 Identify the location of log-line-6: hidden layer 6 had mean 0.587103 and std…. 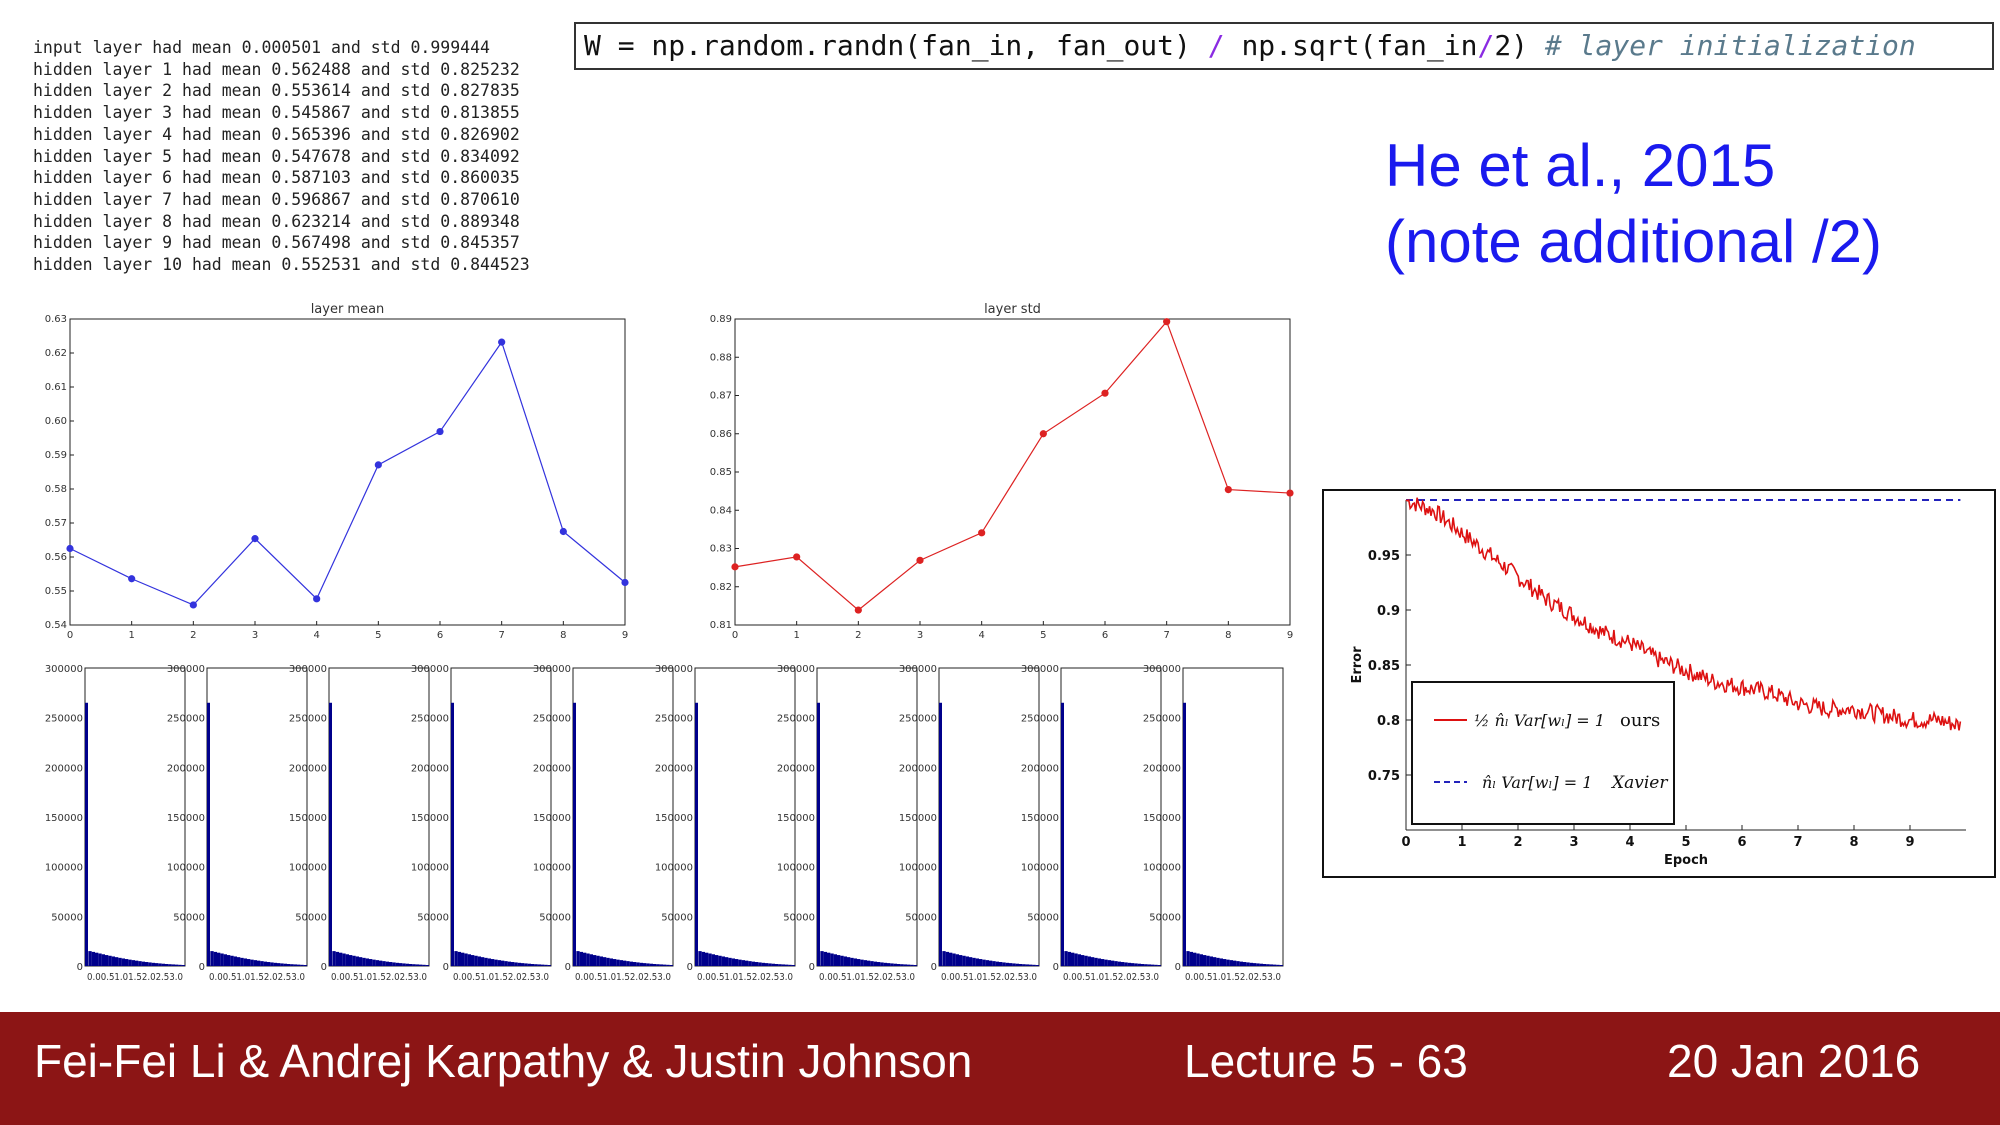
(276, 178).